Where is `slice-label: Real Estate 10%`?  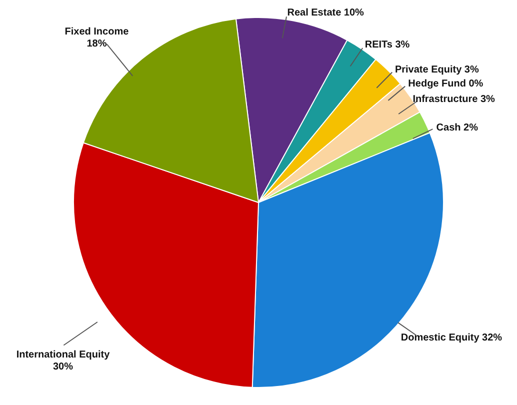
slice-label: Real Estate 10% is located at coordinates (325, 13).